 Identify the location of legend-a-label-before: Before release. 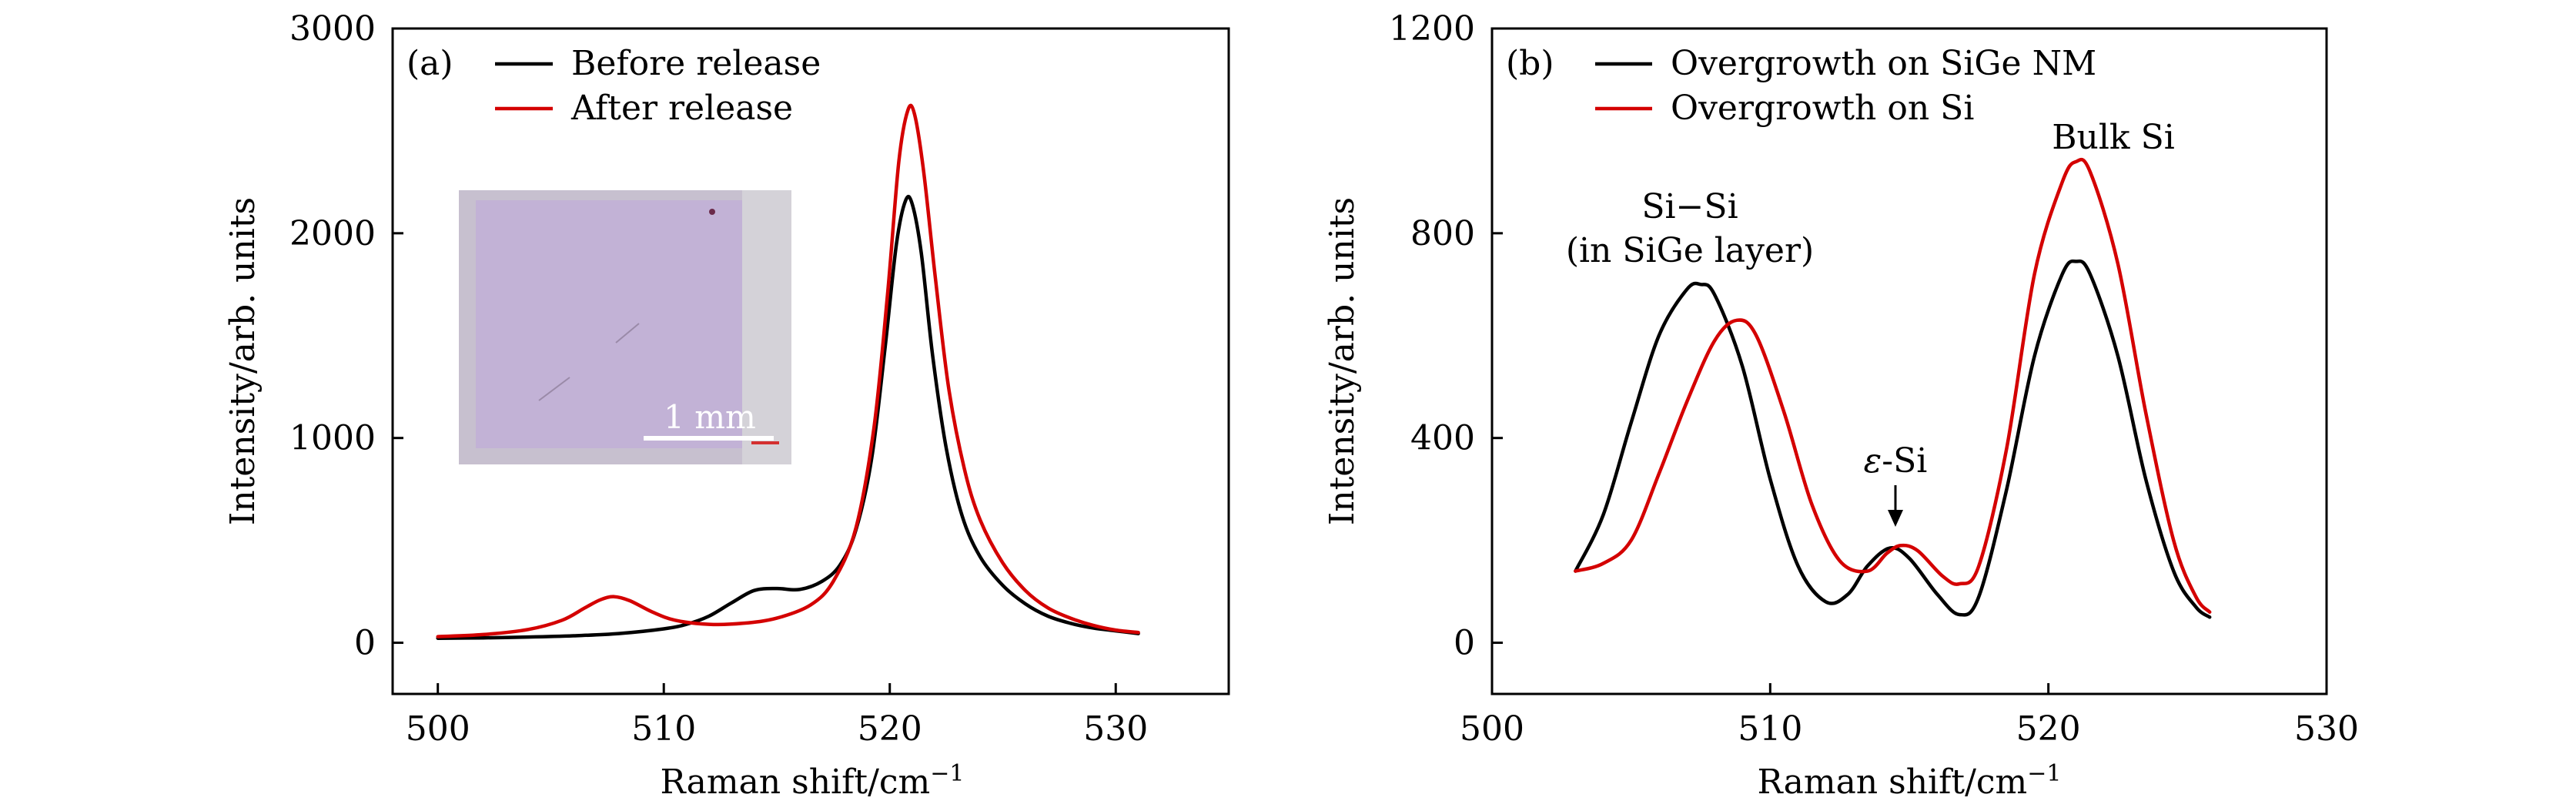
(696, 63).